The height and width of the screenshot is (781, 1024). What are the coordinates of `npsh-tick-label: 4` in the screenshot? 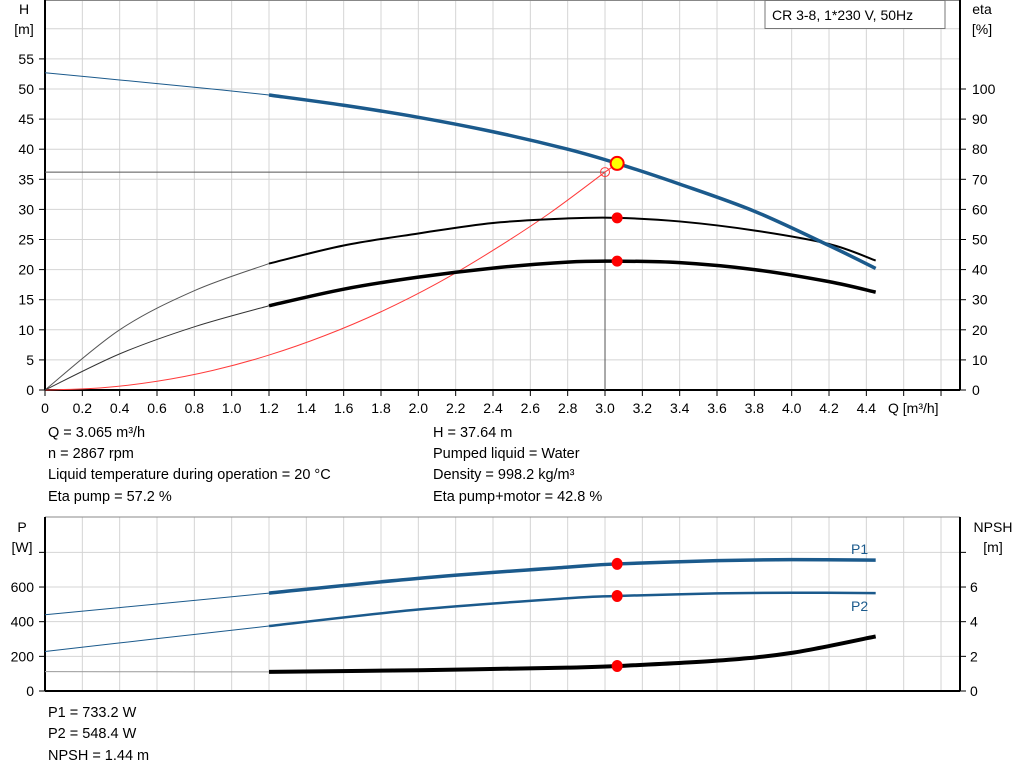 It's located at (974, 622).